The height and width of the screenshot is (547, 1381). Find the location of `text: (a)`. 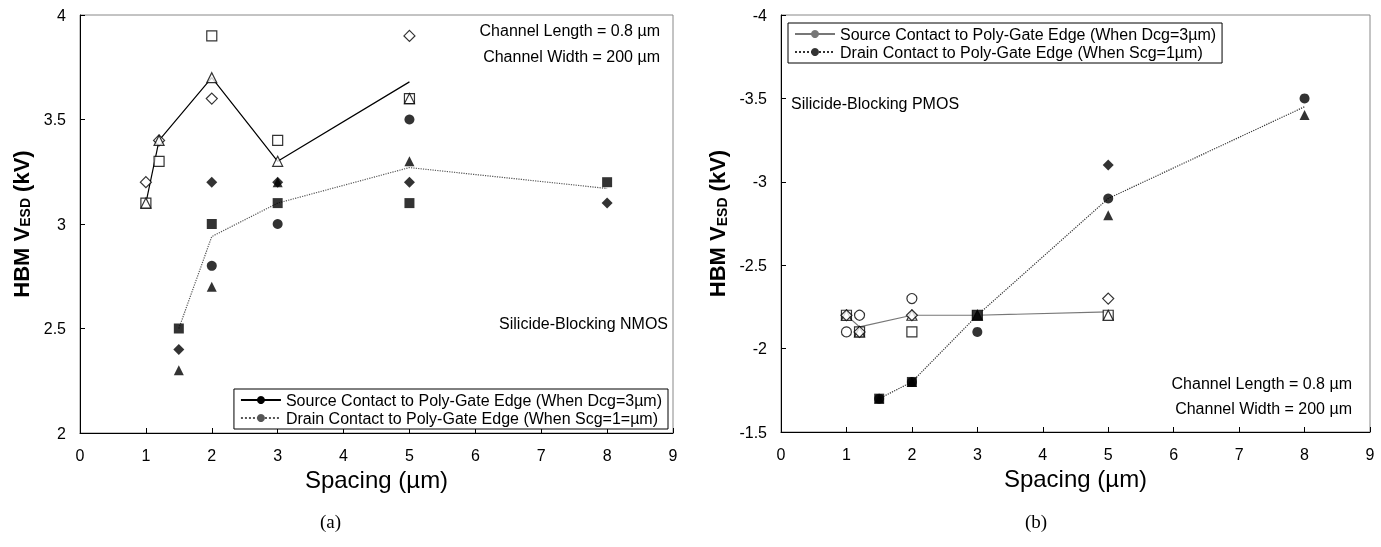

text: (a) is located at coordinates (331, 522).